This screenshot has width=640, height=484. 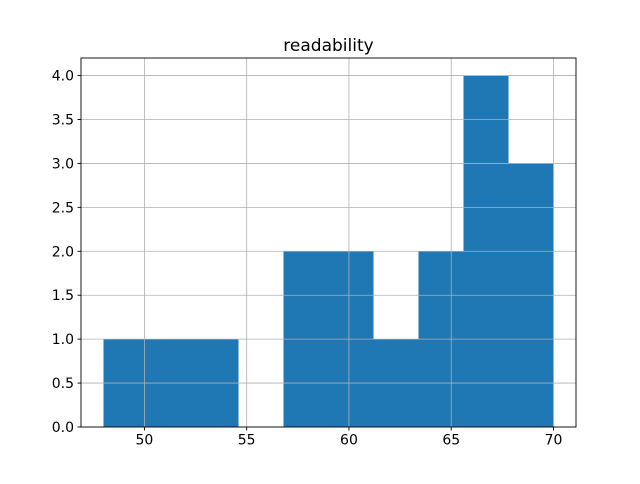 I want to click on y-tick-label: 2.0, so click(x=63, y=252).